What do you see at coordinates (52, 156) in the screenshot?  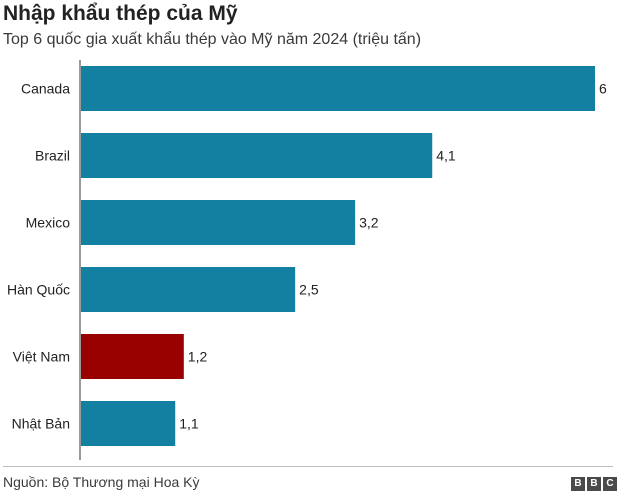 I see `category-label: Brazil` at bounding box center [52, 156].